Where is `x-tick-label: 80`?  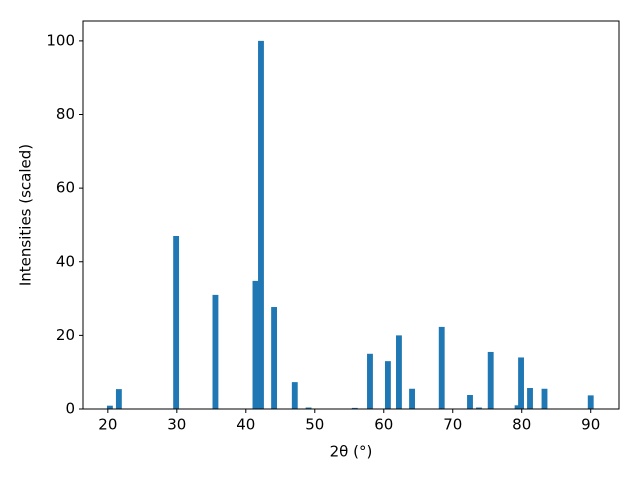
x-tick-label: 80 is located at coordinates (521, 425).